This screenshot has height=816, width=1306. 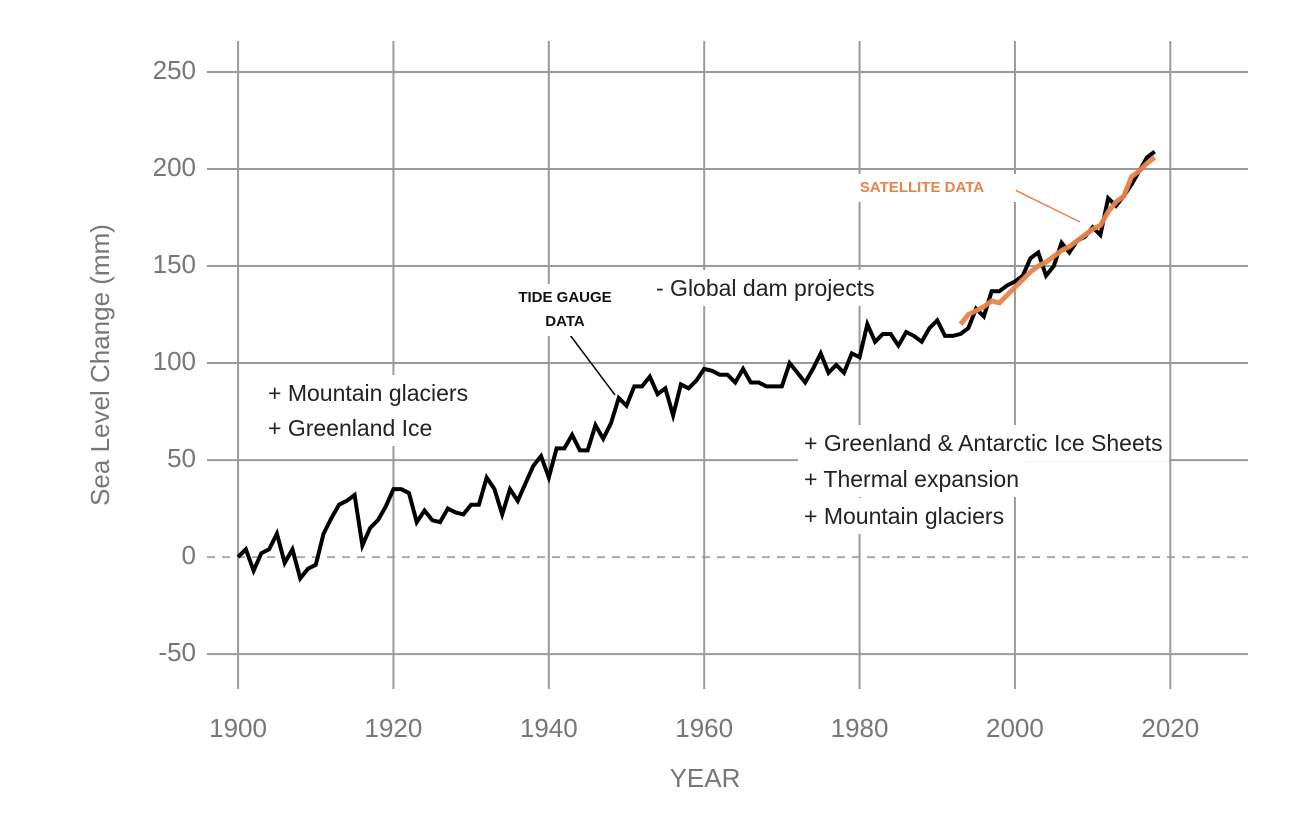 What do you see at coordinates (174, 70) in the screenshot?
I see `y-tick-label: 250` at bounding box center [174, 70].